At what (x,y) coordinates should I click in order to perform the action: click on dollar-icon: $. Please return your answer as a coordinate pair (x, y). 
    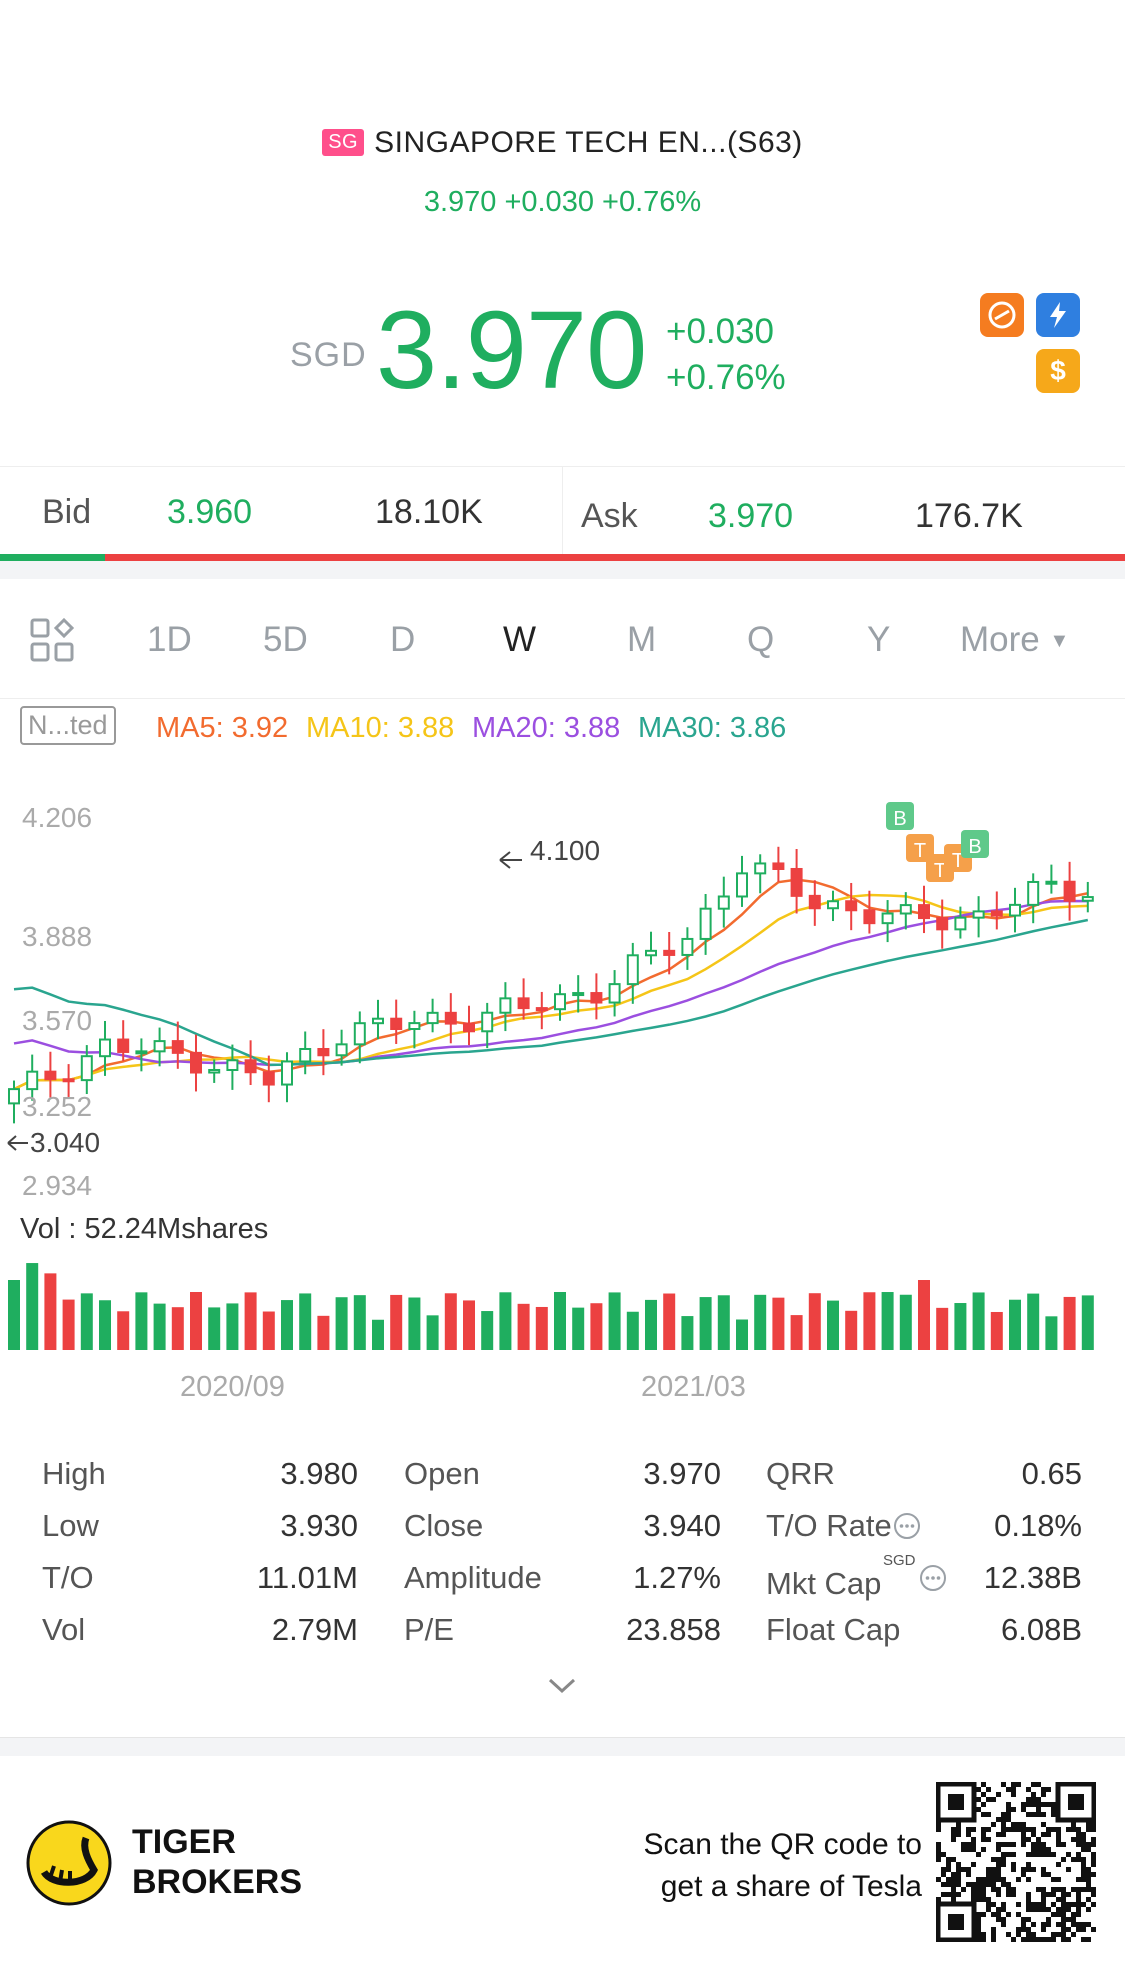
    Looking at the image, I should click on (1058, 371).